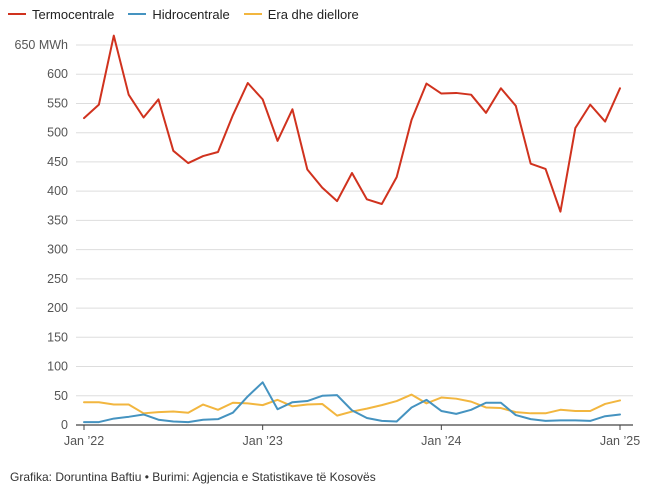 Image resolution: width=654 pixels, height=493 pixels. I want to click on y-tick-label: 250, so click(57, 279).